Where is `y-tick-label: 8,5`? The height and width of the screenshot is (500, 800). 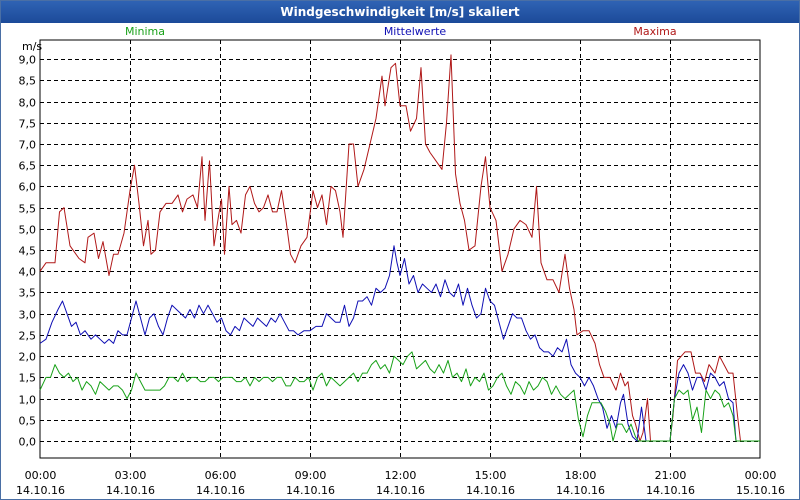 y-tick-label: 8,5 is located at coordinates (28, 81).